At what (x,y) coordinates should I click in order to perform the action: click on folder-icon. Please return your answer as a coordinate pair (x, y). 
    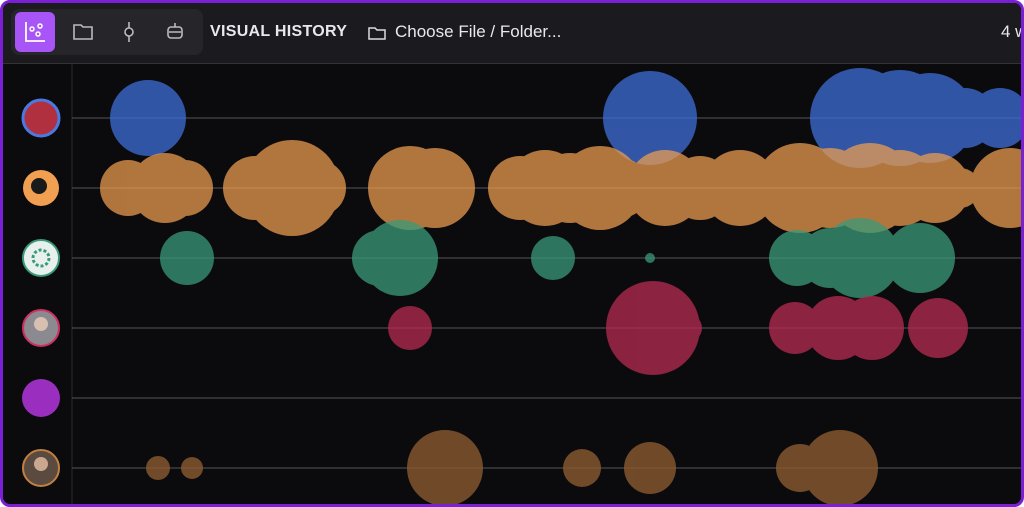
    Looking at the image, I should click on (377, 33).